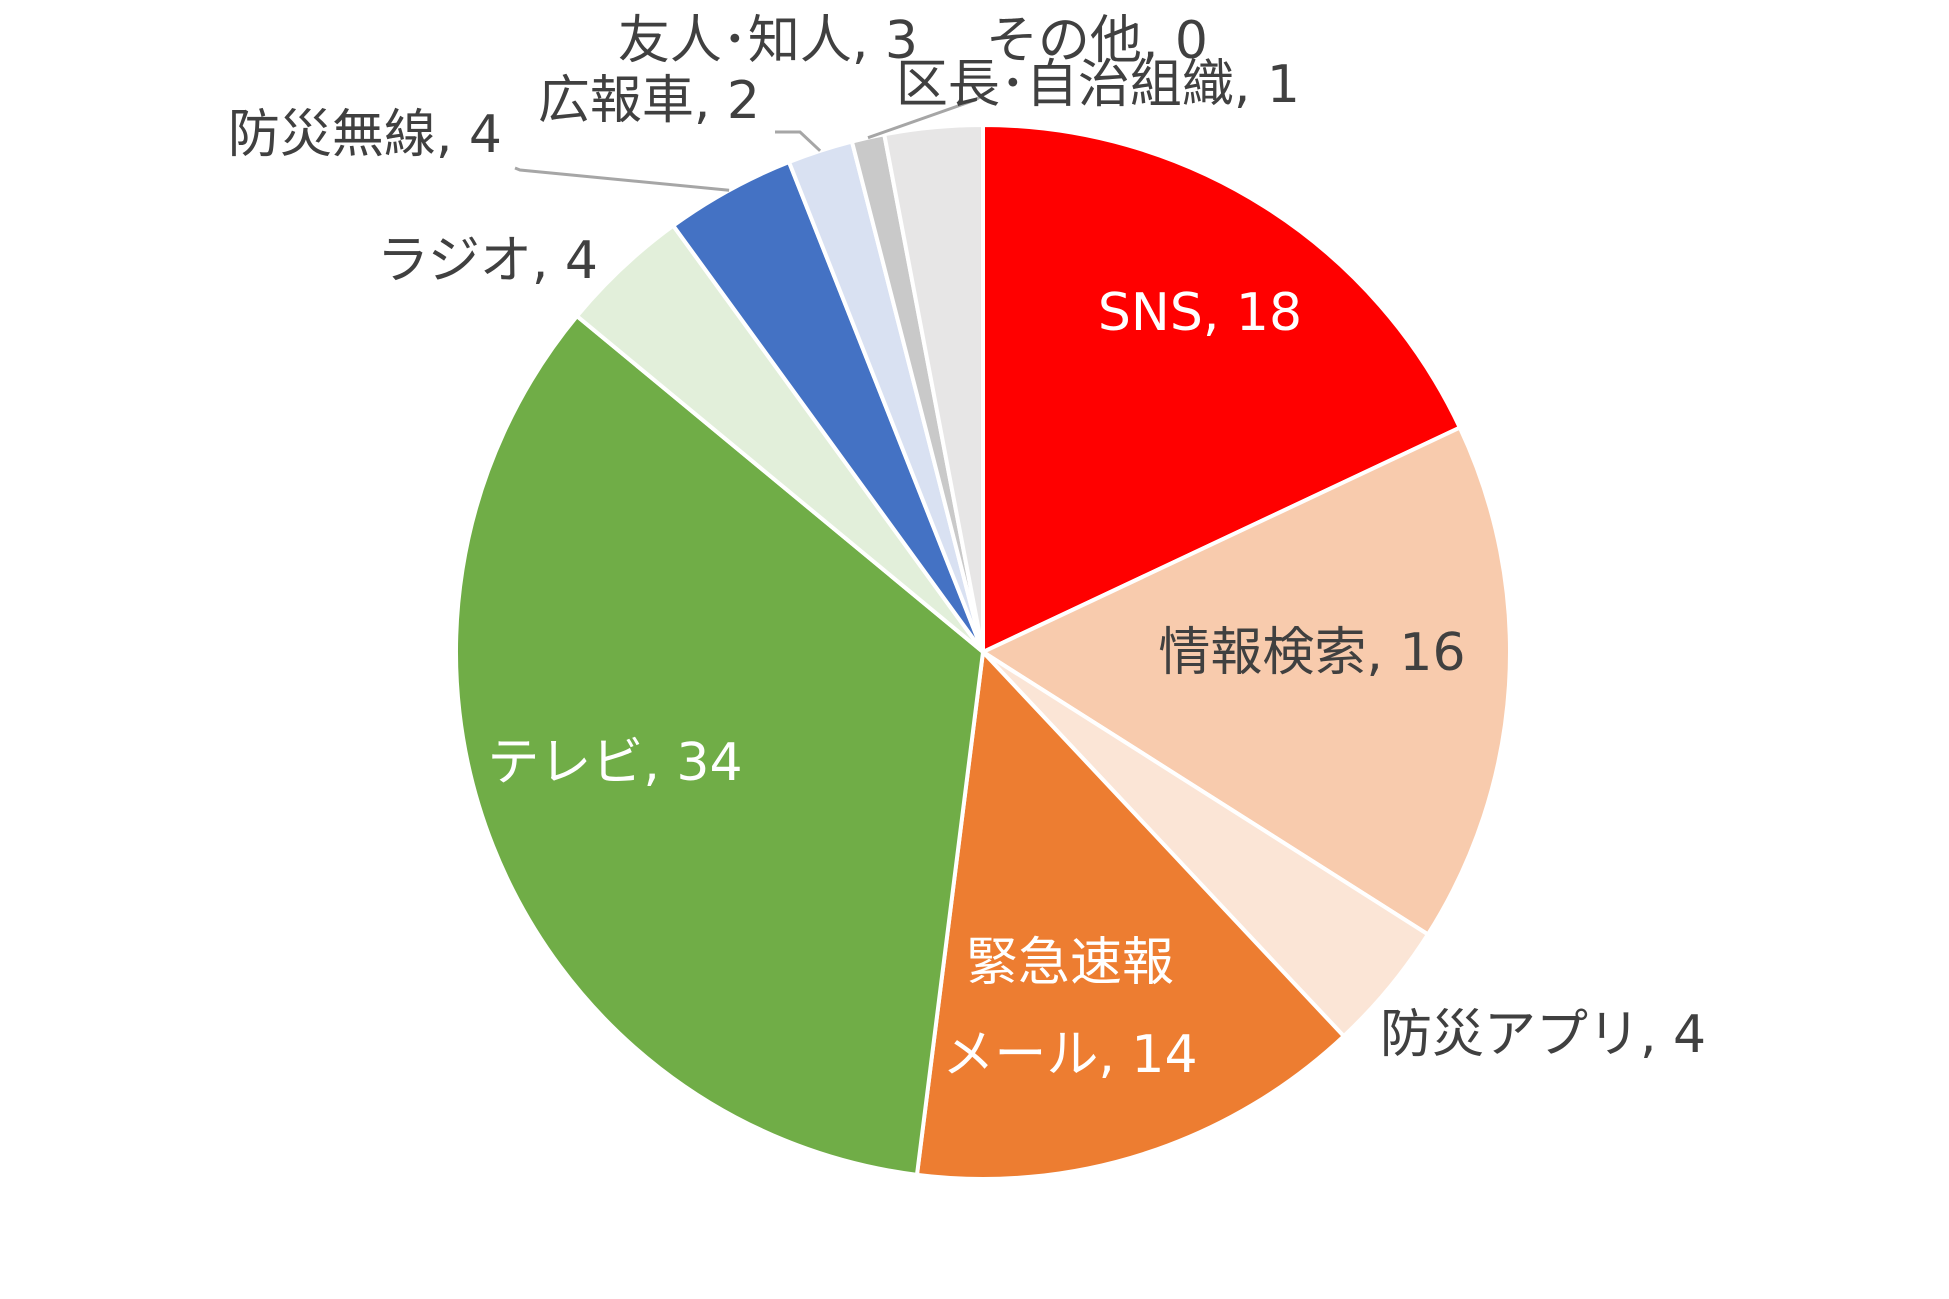 The width and height of the screenshot is (1949, 1299). I want to click on slice-label-9: その他, 0, so click(1097, 41).